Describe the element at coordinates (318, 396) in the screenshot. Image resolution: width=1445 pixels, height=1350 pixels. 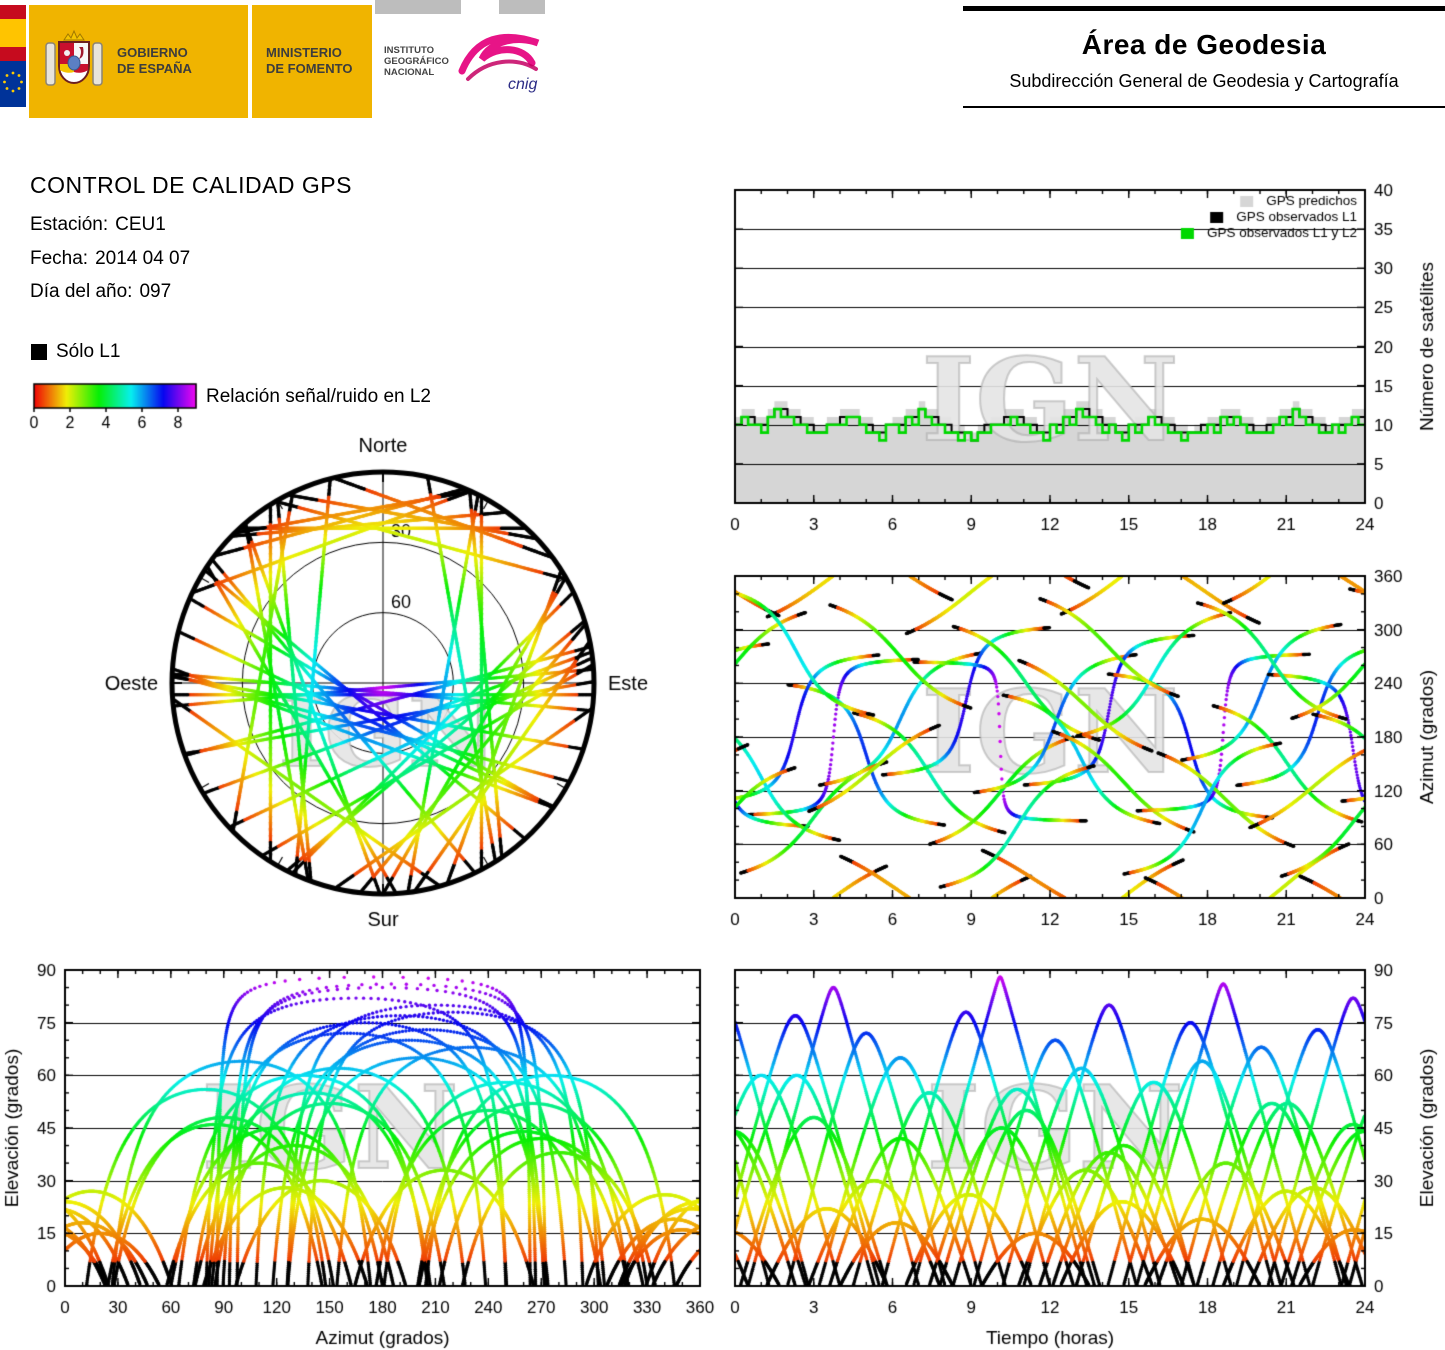
I see `snr-colorbar-label: Relación señal/ruido en L2` at that location.